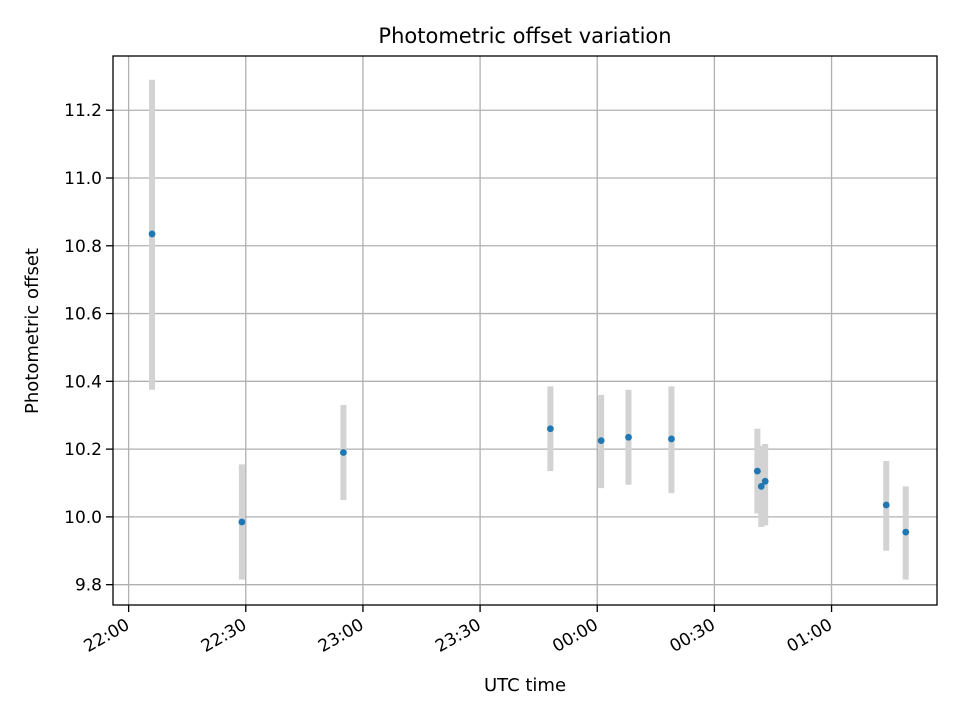 The width and height of the screenshot is (960, 720). I want to click on y-axis-ticks: 9.8 10.0 10.2 10.4 10.6 10.8 11.0 11.2, so click(88, 348).